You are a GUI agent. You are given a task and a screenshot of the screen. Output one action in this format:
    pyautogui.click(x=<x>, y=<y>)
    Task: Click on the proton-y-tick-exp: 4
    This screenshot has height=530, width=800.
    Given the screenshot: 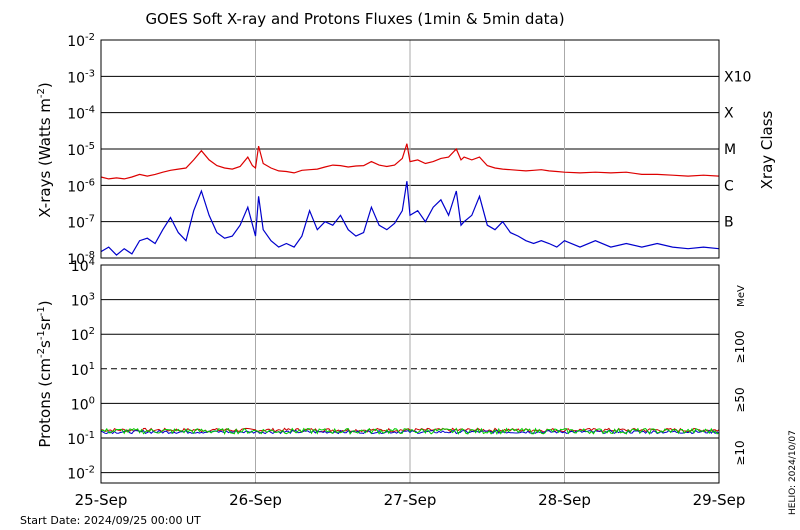 What is the action you would take?
    pyautogui.click(x=92, y=262)
    